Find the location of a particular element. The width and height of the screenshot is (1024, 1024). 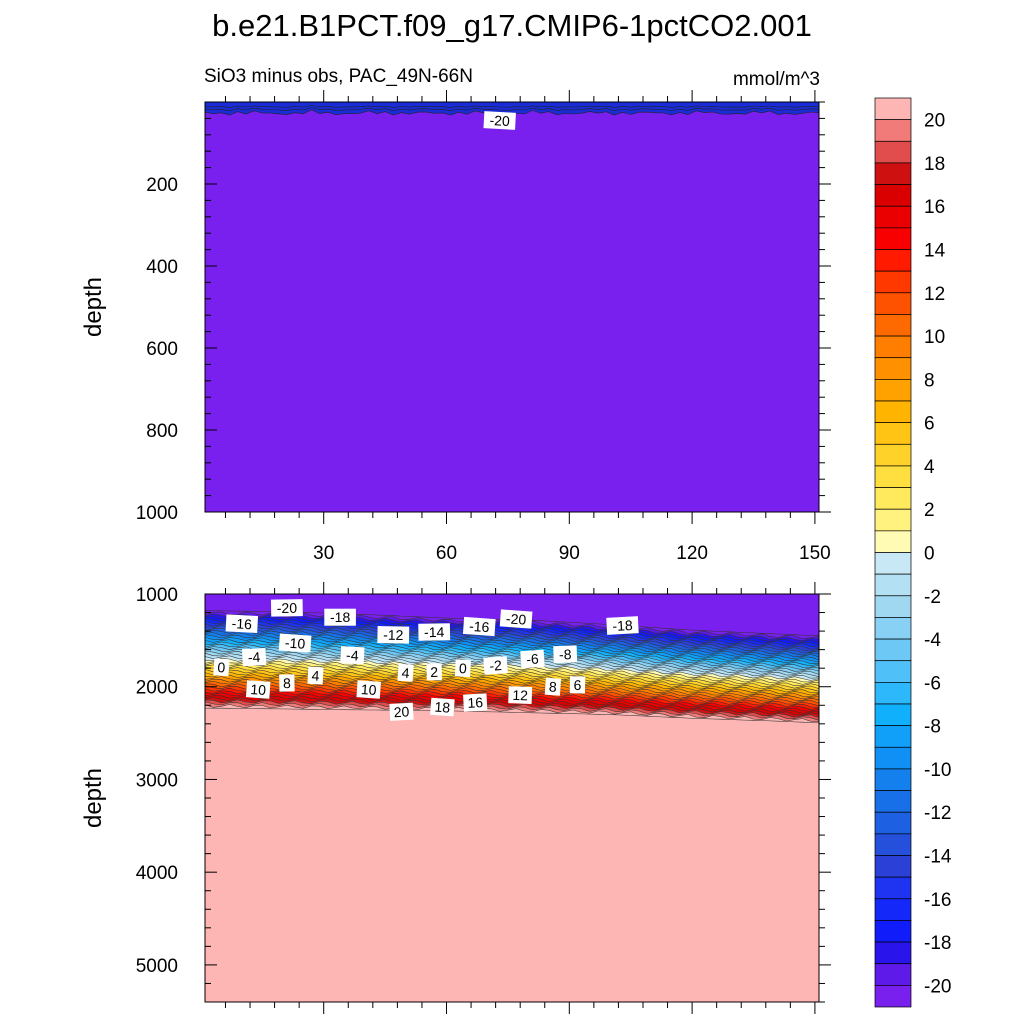

y-tick-label: 200 is located at coordinates (162, 185).